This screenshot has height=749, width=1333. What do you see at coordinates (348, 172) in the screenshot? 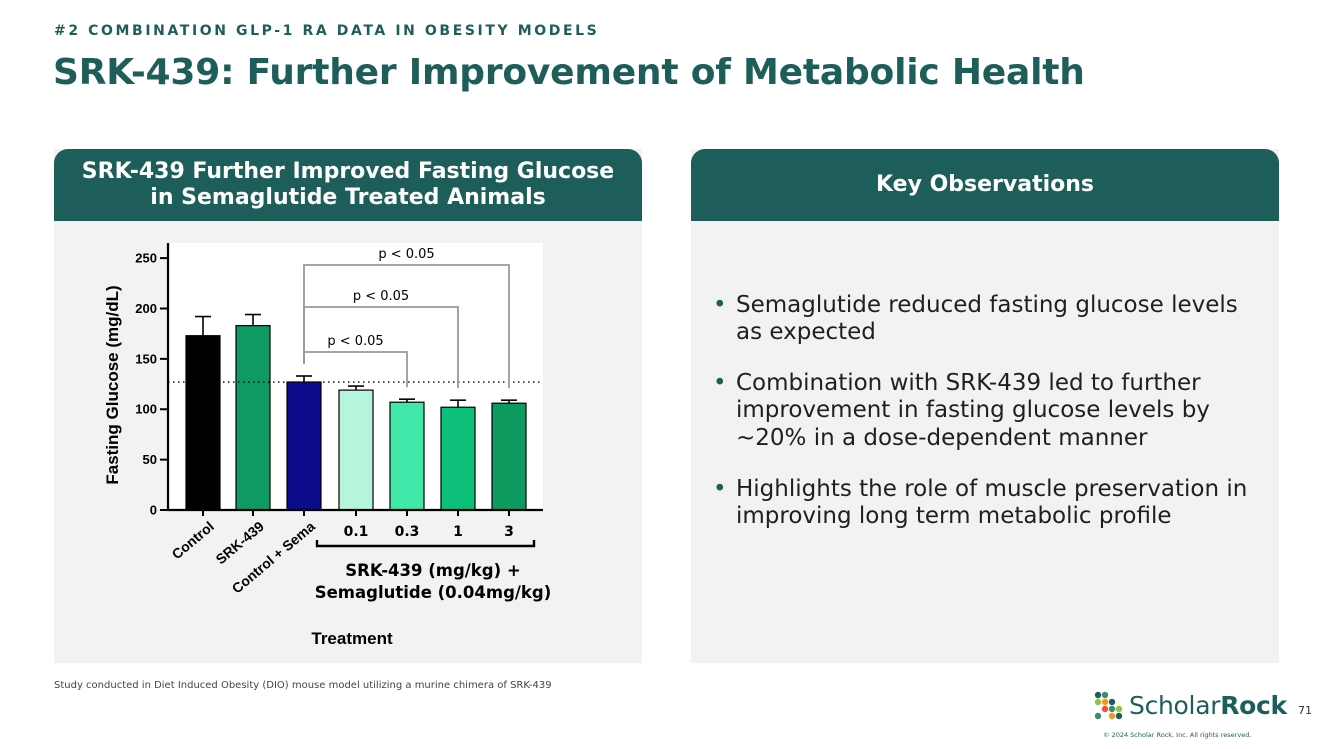
I see `chart-header-line1: SRK-439 Further Improved Fasting Glucose` at bounding box center [348, 172].